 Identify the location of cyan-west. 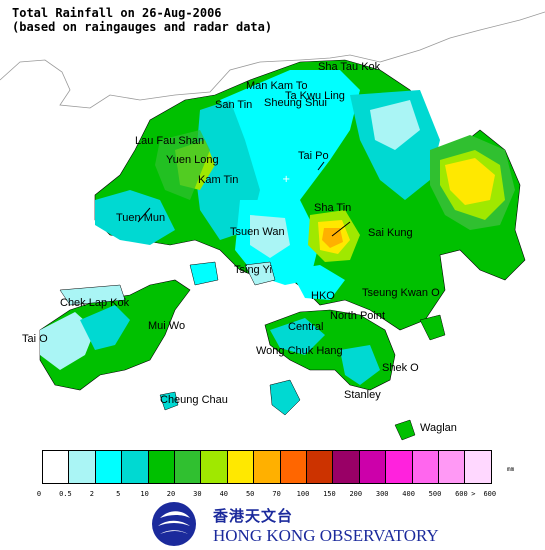
(135, 217).